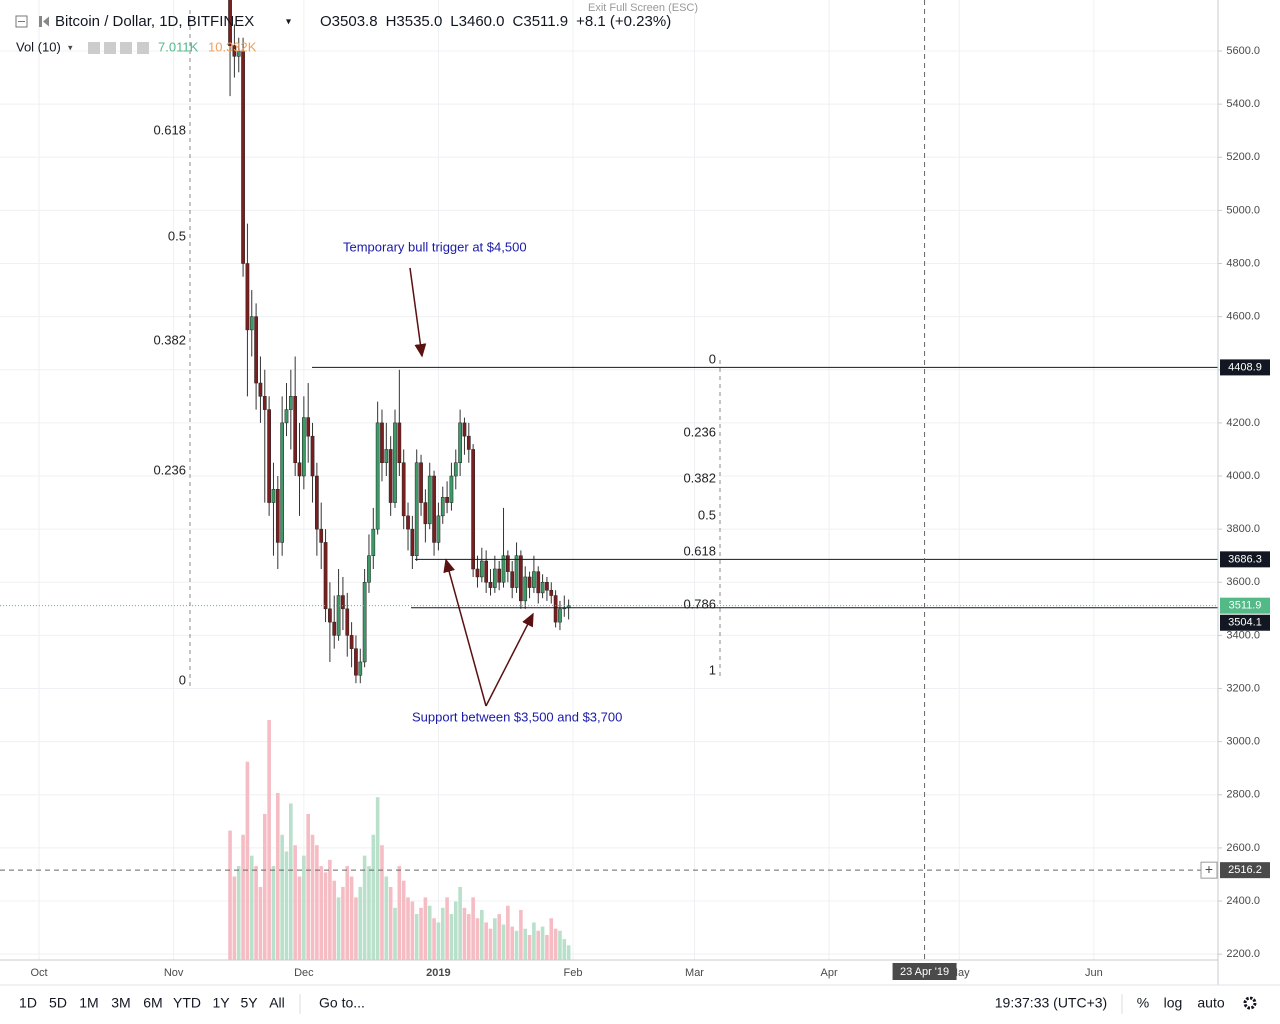 This screenshot has height=1024, width=1280. Describe the element at coordinates (1173, 1003) in the screenshot. I see `log-button: log` at that location.